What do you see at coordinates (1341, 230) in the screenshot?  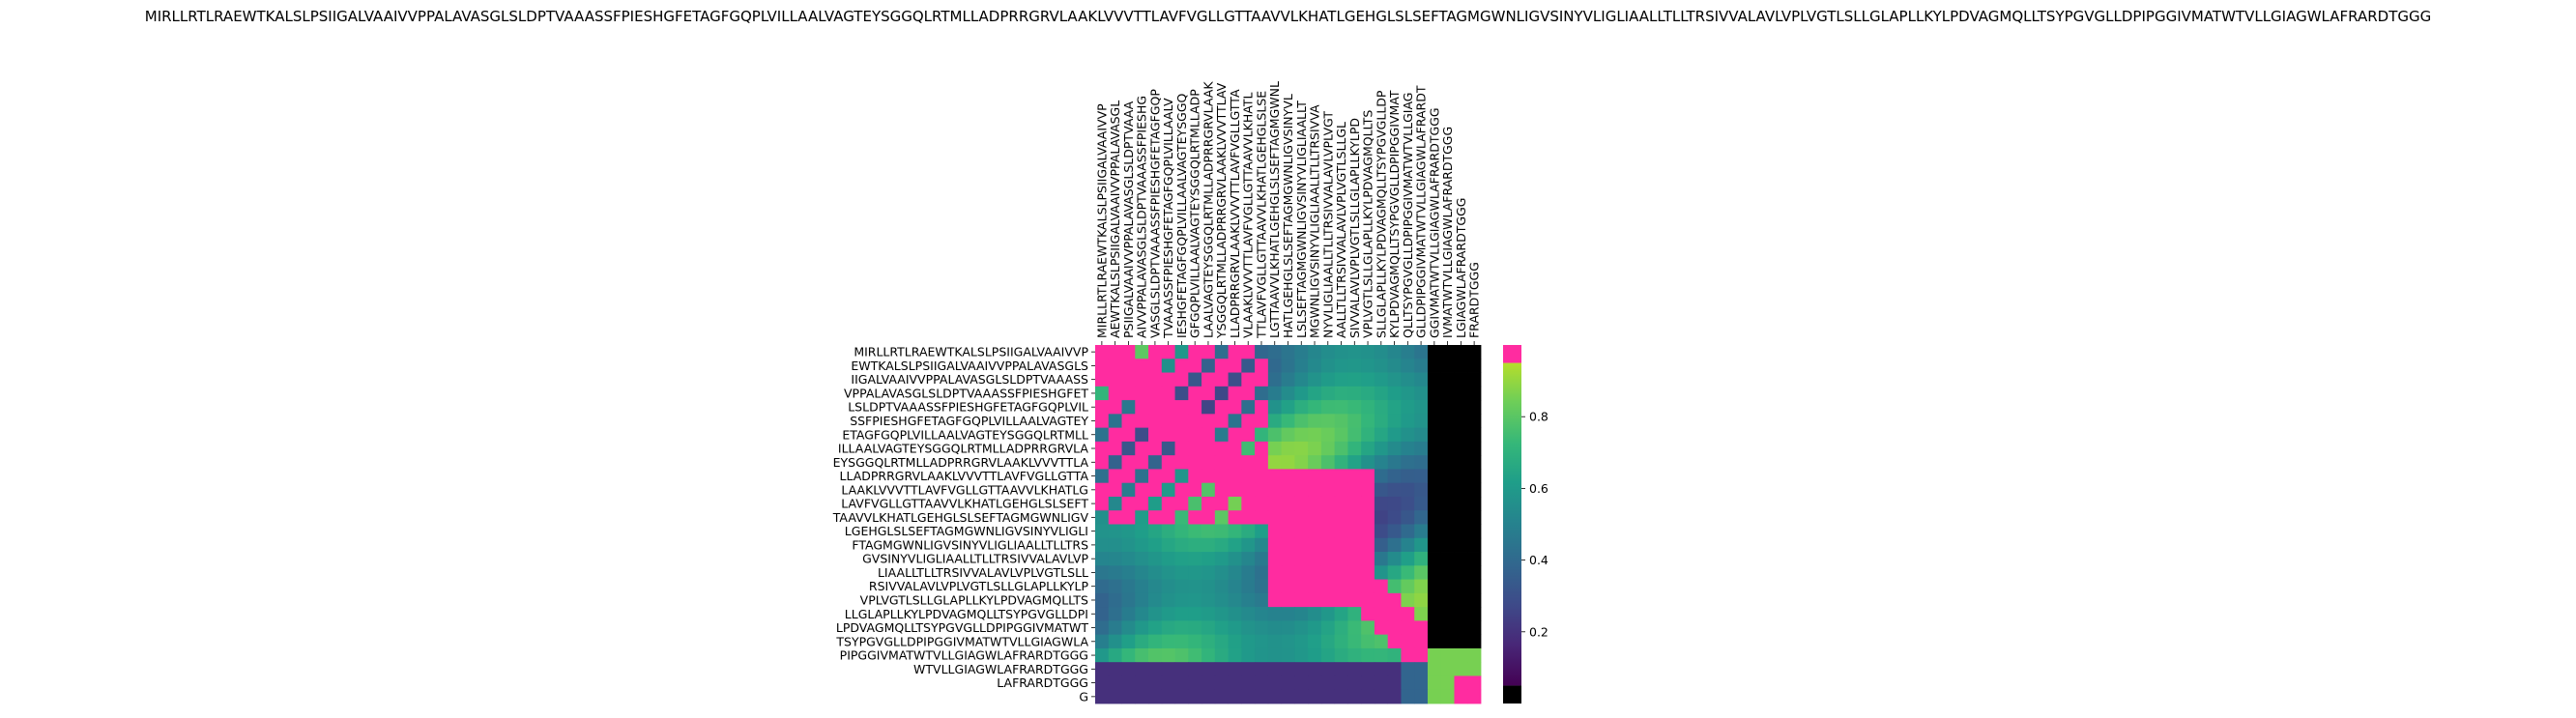 I see `x-tick-label: AALLTLLTRSIVVALAVLVPLVGTLSLLGL` at bounding box center [1341, 230].